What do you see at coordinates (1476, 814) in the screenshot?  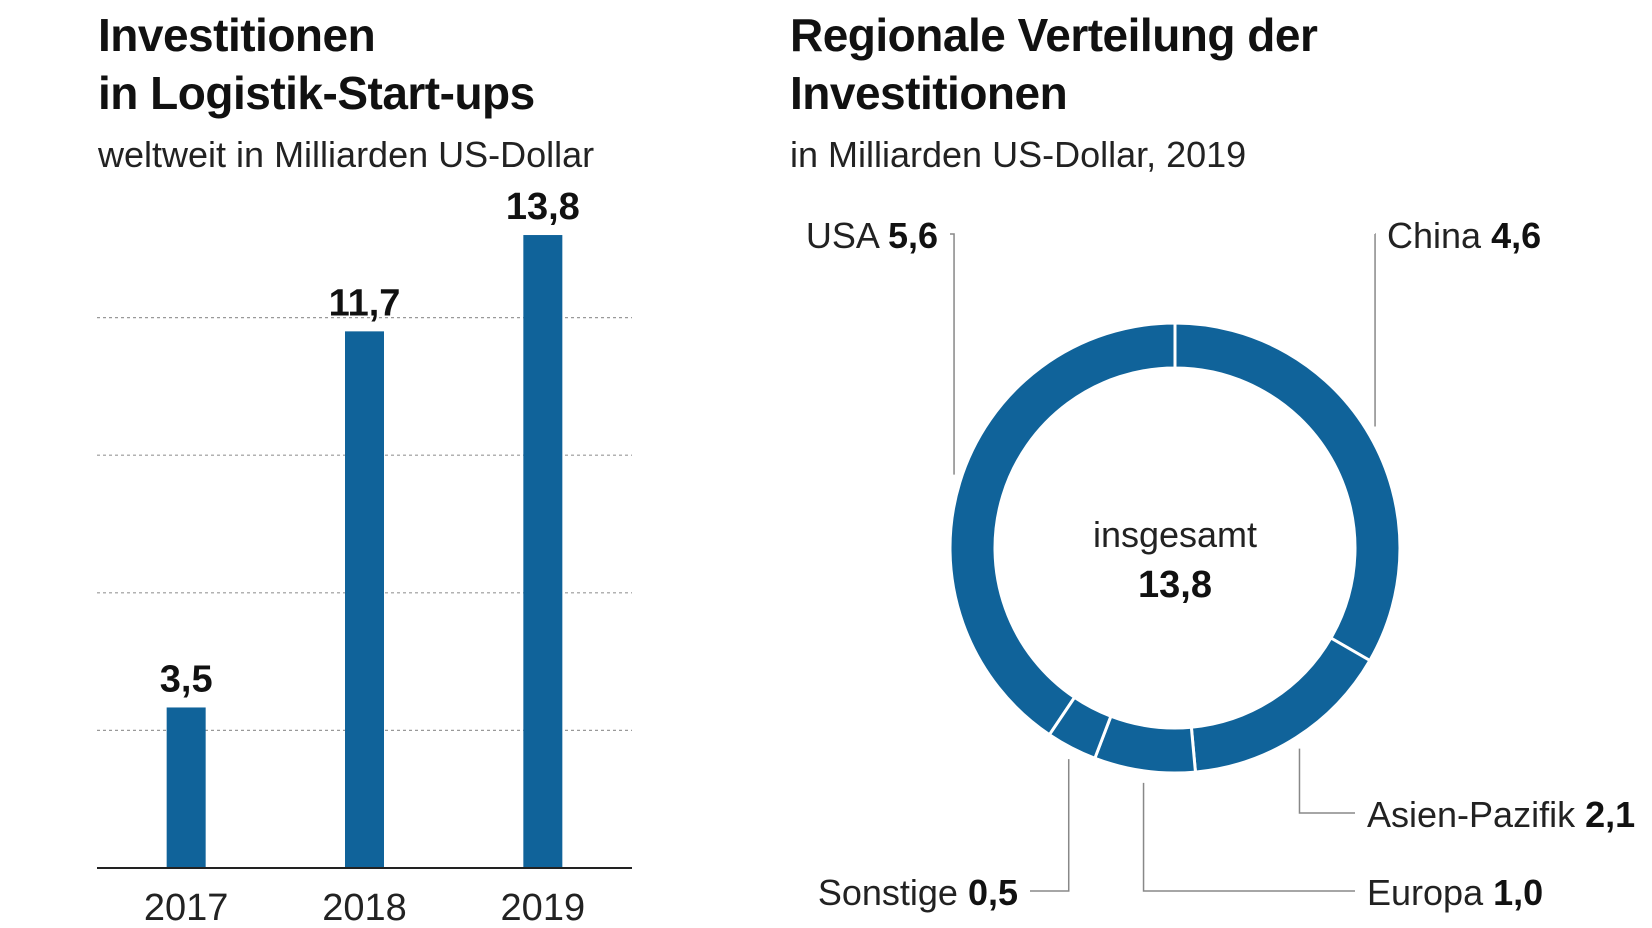 I see `slice-name: Asien-Pazifik` at bounding box center [1476, 814].